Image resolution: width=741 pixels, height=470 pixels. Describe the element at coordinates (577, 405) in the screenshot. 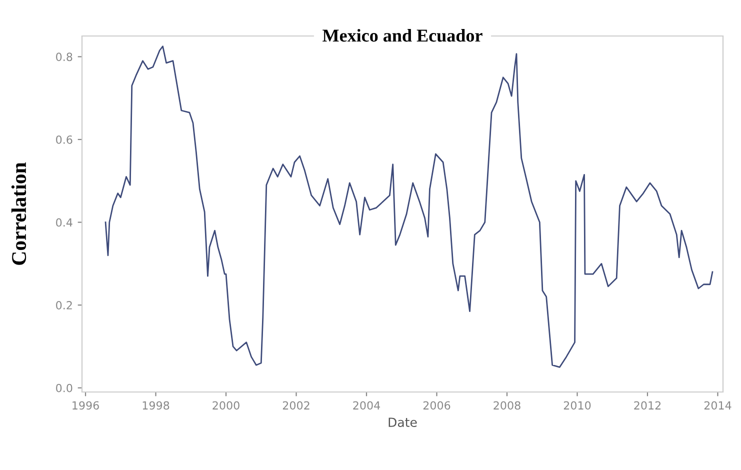

I see `x-tick-label: 2010` at that location.